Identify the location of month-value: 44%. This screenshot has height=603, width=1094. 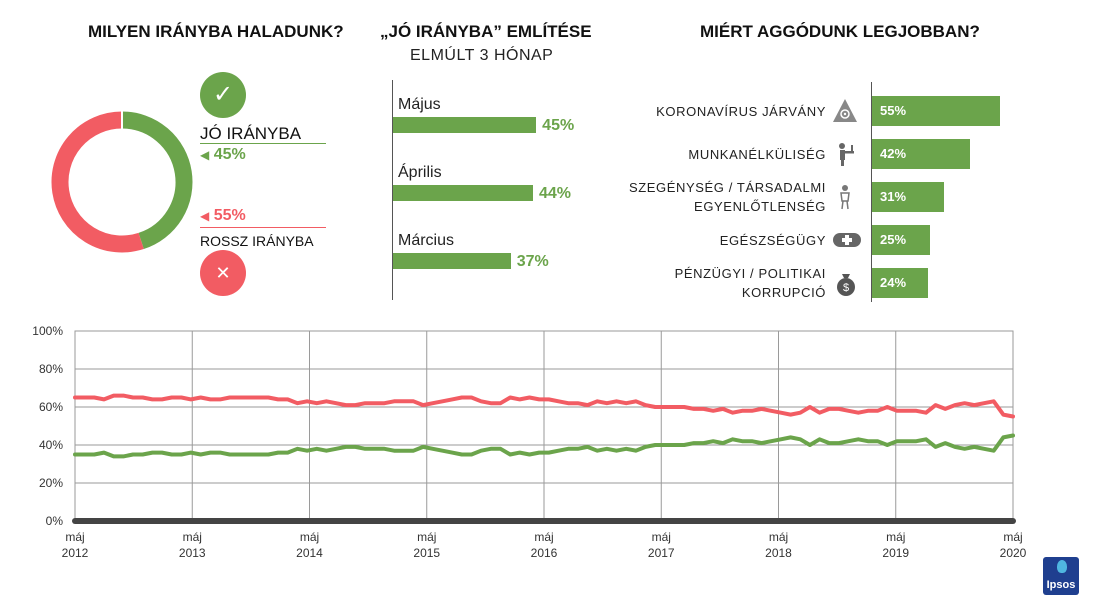
(555, 193).